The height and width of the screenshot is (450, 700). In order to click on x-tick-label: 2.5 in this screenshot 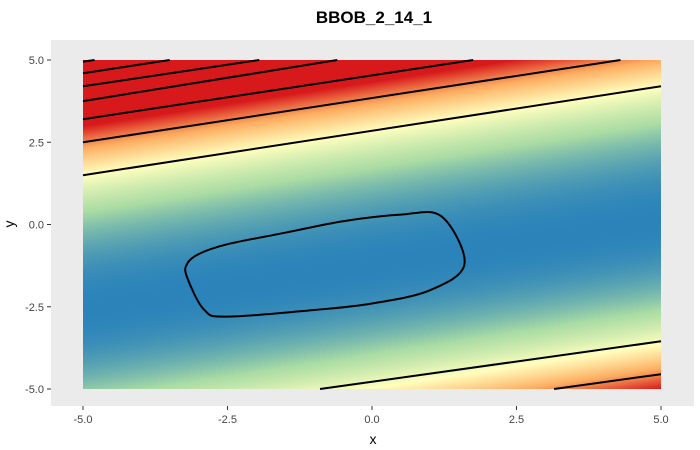, I will do `click(516, 420)`.